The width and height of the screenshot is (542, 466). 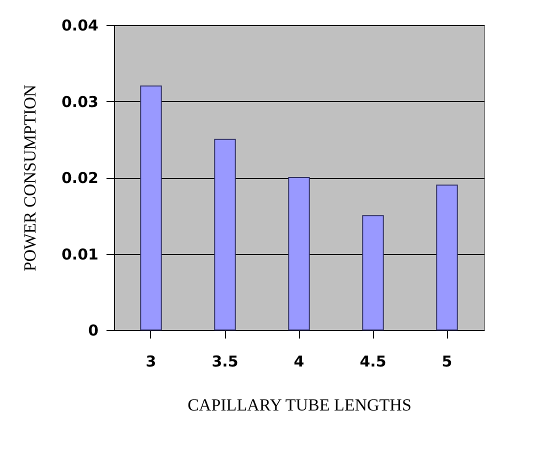 I want to click on x-tick-label: 3.5, so click(x=225, y=361).